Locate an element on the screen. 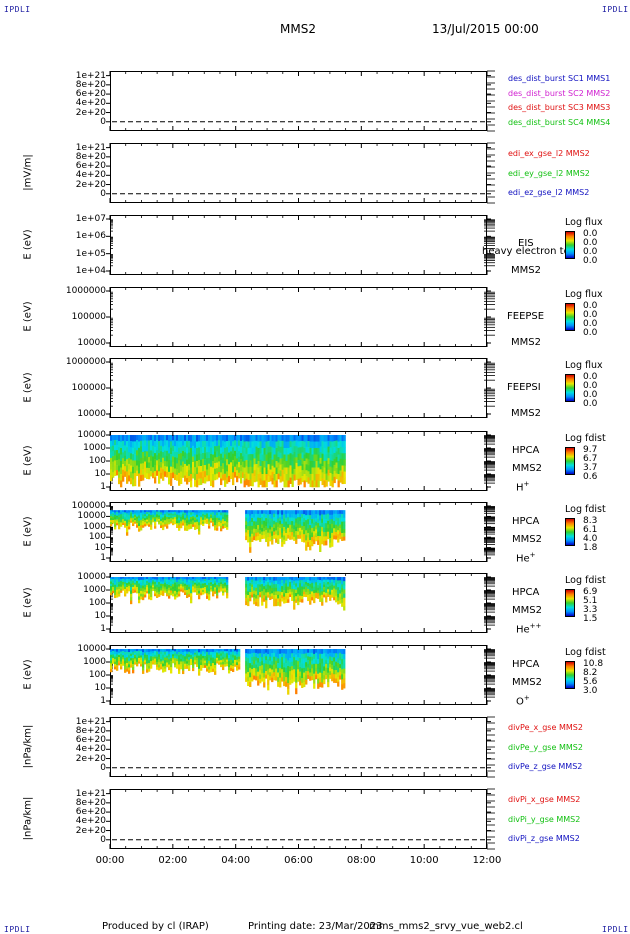 The image size is (630, 934). panel-10-y-tick-label: 4e+20 is located at coordinates (90, 749).